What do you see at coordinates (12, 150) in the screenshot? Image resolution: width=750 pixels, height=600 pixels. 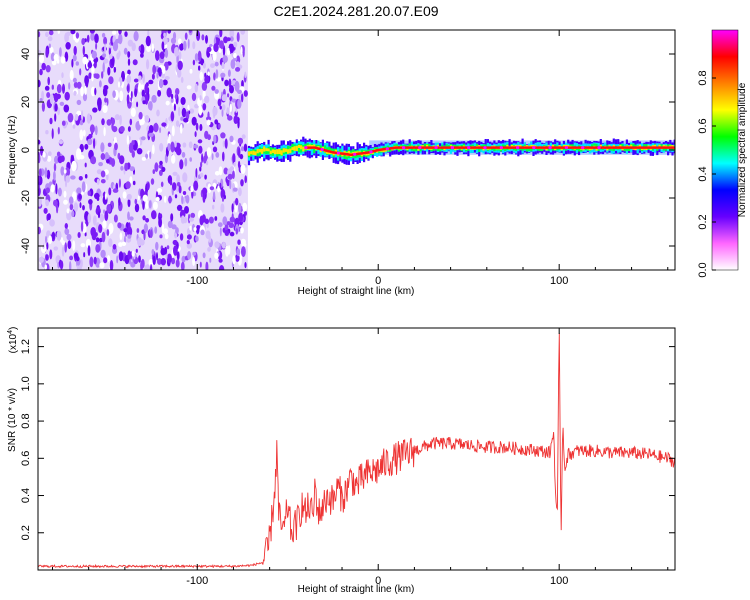 I see `spectrogram-y-label: Frequency (Hz)` at bounding box center [12, 150].